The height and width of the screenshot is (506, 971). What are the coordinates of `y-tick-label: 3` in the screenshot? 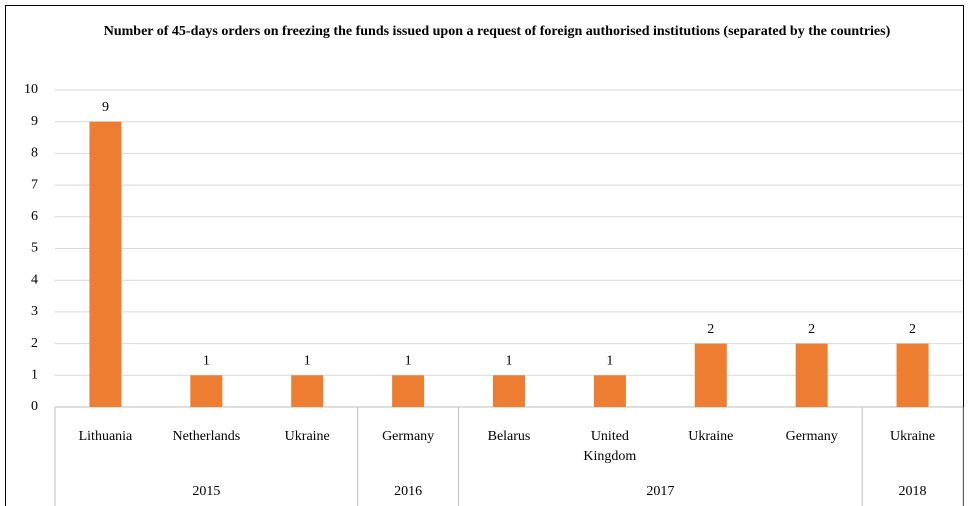 It's located at (34, 311).